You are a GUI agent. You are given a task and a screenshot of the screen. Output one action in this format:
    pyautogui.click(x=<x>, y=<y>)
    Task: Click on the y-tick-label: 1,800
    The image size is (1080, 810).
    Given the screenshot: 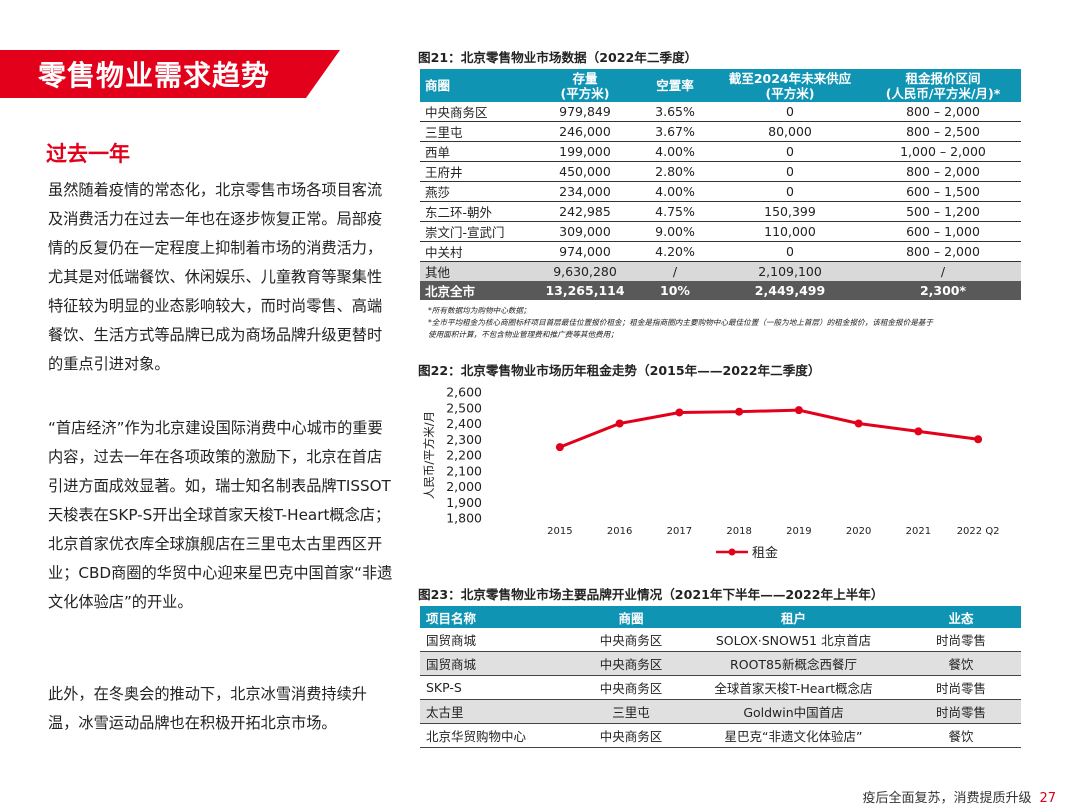 What is the action you would take?
    pyautogui.click(x=464, y=518)
    